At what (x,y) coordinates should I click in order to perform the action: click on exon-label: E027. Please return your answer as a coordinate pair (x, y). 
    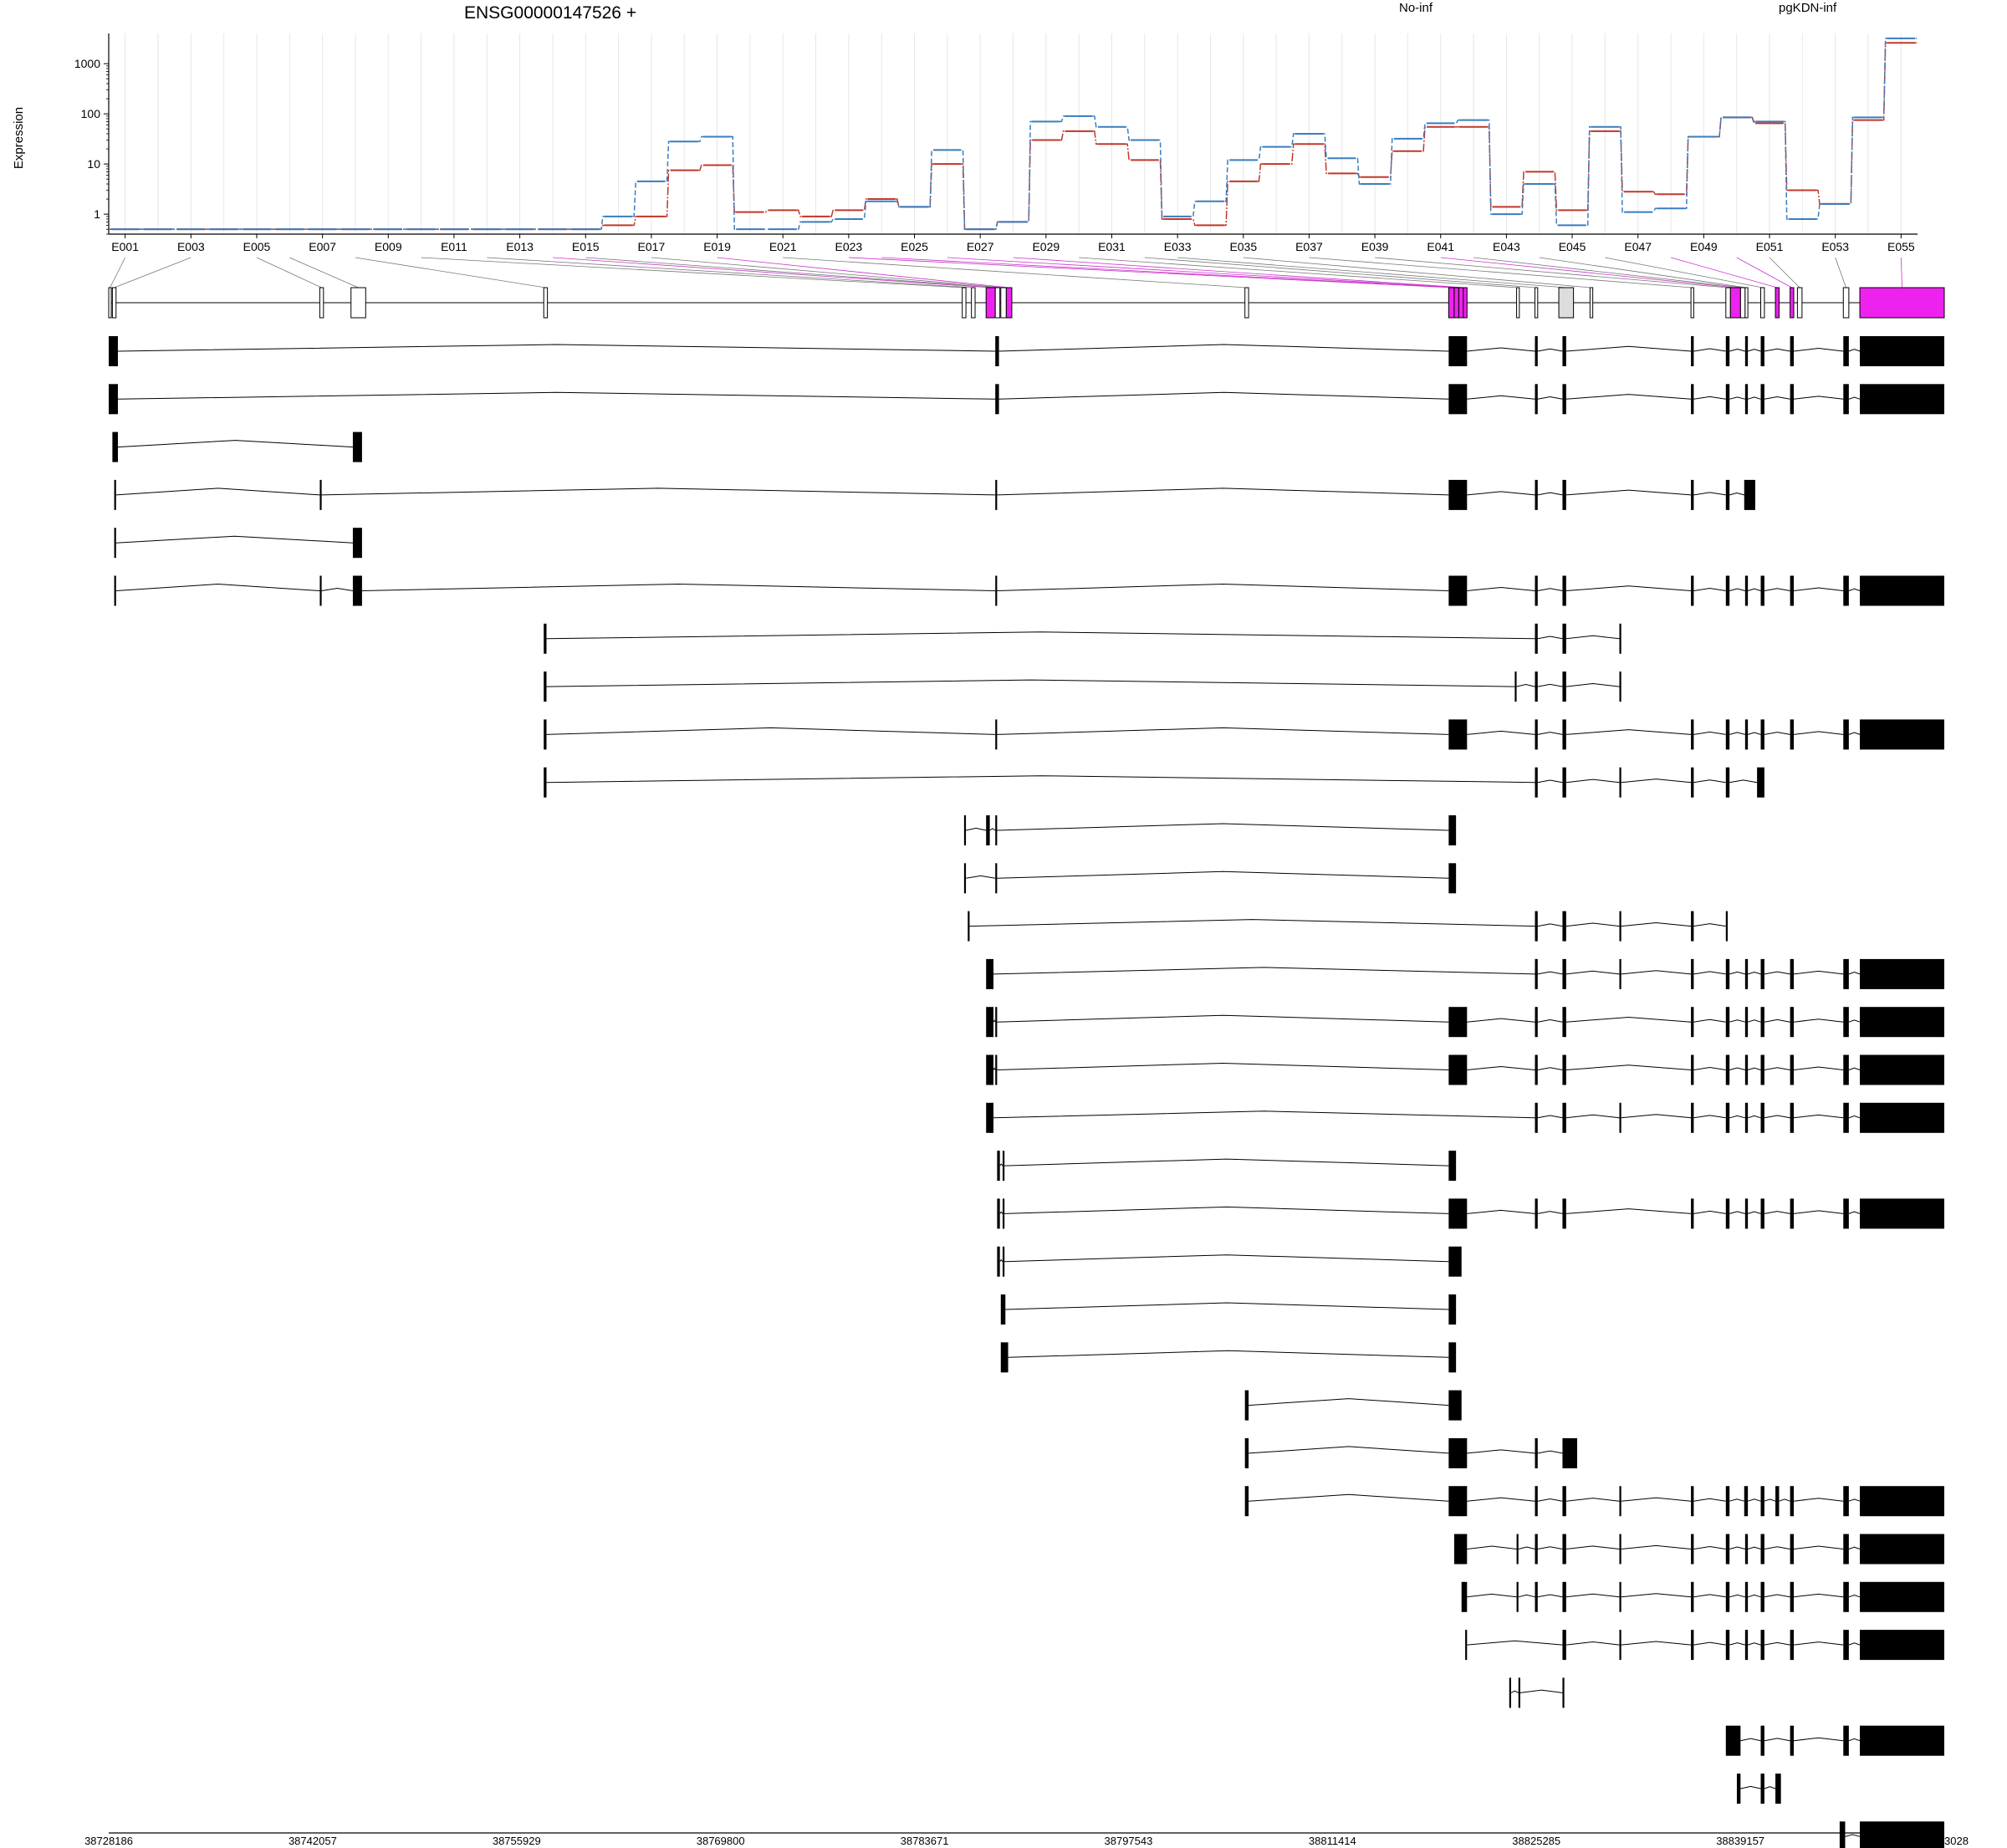
    Looking at the image, I should click on (980, 246).